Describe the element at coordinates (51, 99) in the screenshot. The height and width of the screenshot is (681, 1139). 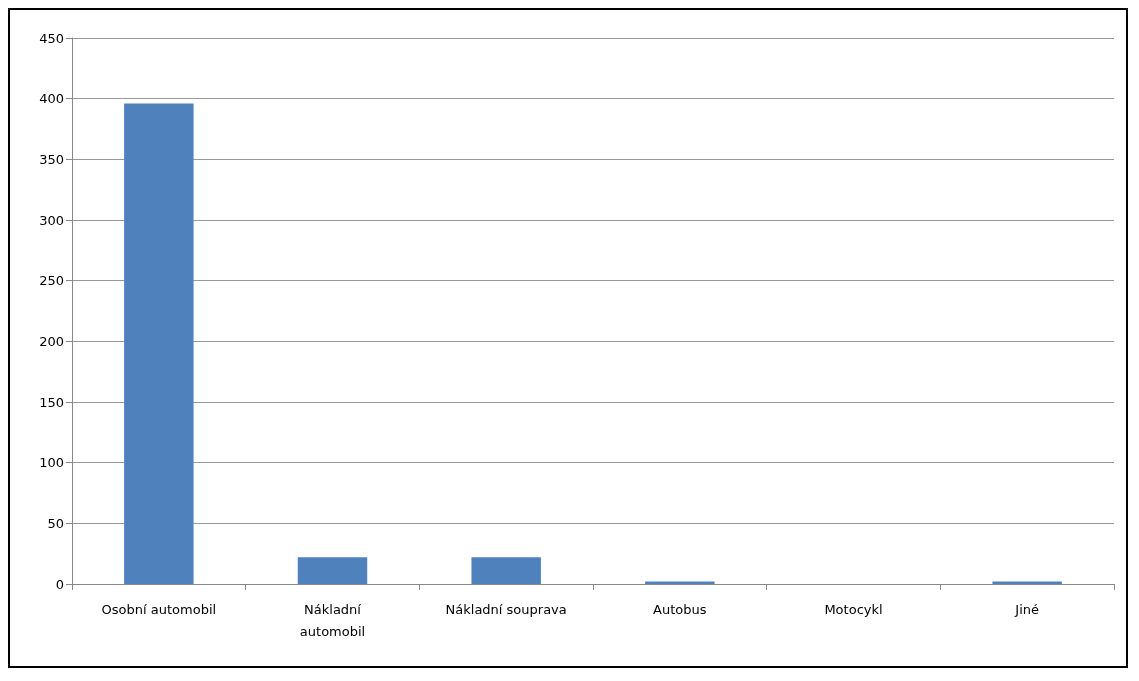
I see `y-tick-label: 400` at that location.